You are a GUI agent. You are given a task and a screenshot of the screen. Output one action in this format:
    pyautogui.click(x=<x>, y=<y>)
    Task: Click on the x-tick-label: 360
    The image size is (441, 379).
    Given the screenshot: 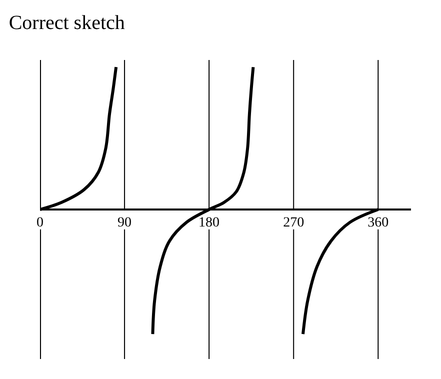 What is the action you would take?
    pyautogui.click(x=378, y=223)
    